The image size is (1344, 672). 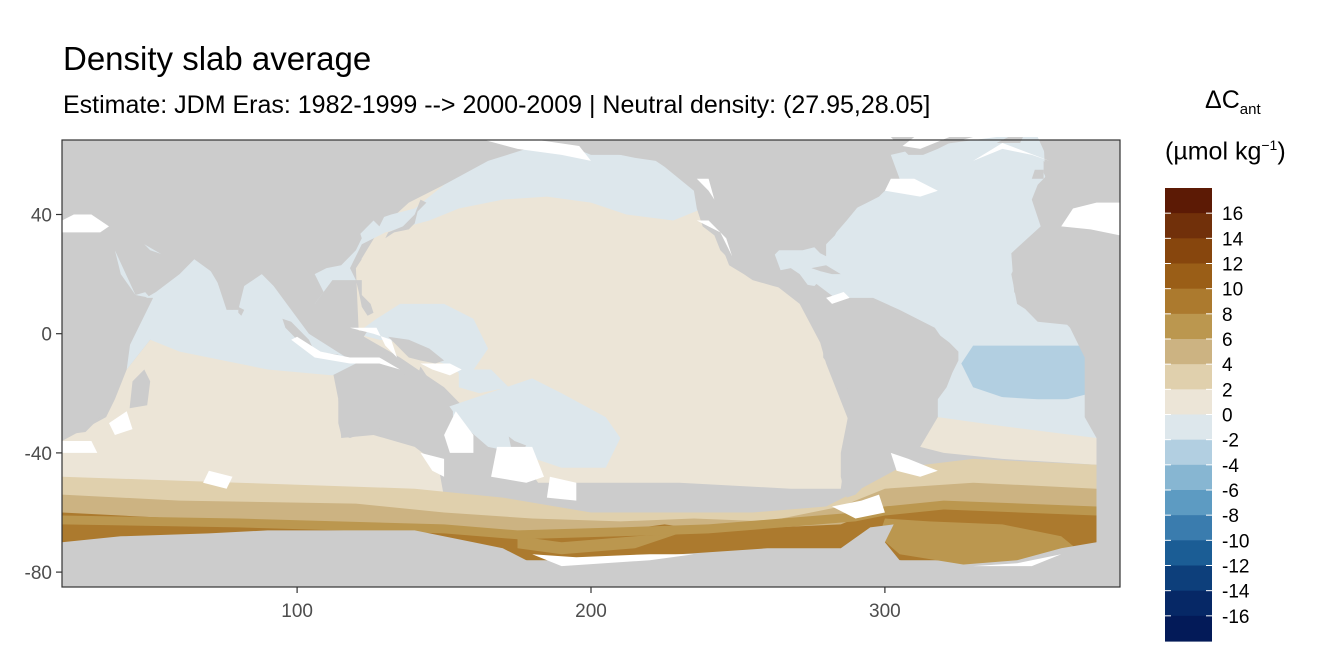 What do you see at coordinates (591, 611) in the screenshot?
I see `x-tick-label: 200` at bounding box center [591, 611].